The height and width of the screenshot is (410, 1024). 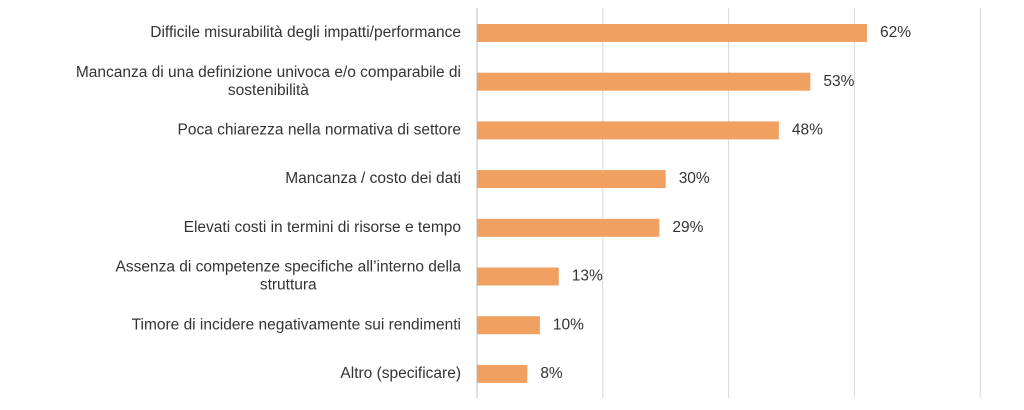 I want to click on data-label: 53%, so click(x=838, y=81).